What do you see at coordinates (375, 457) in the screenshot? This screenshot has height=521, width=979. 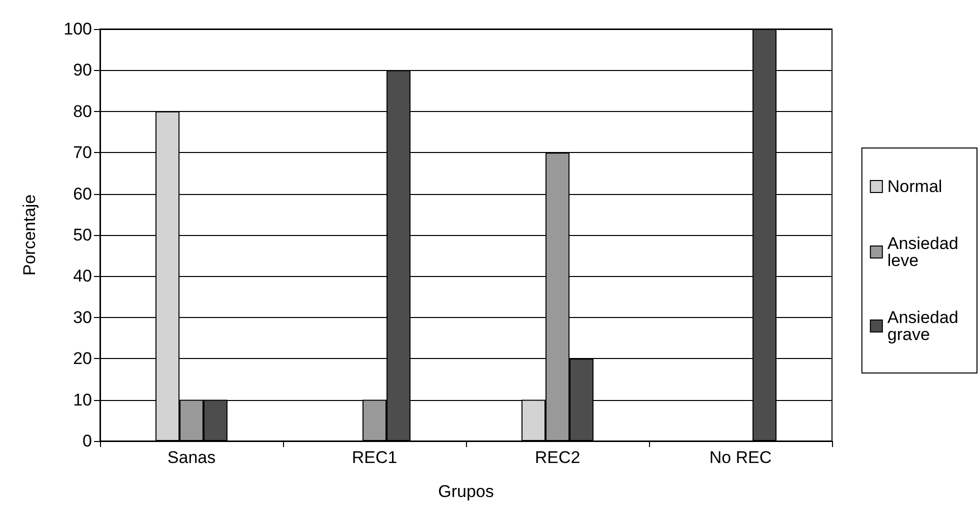 I see `x-tick-label: REC1` at bounding box center [375, 457].